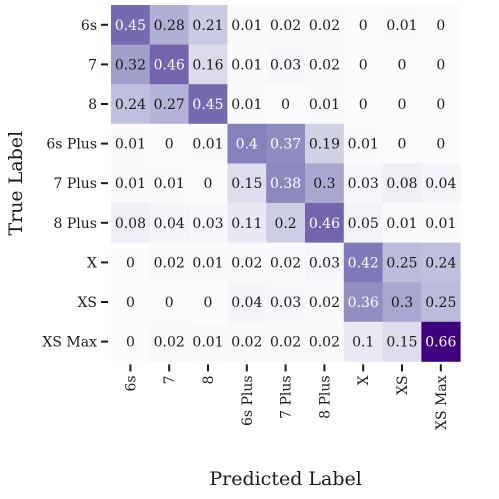 This screenshot has width=499, height=499. I want to click on cell-value-label: 0.04, so click(246, 303).